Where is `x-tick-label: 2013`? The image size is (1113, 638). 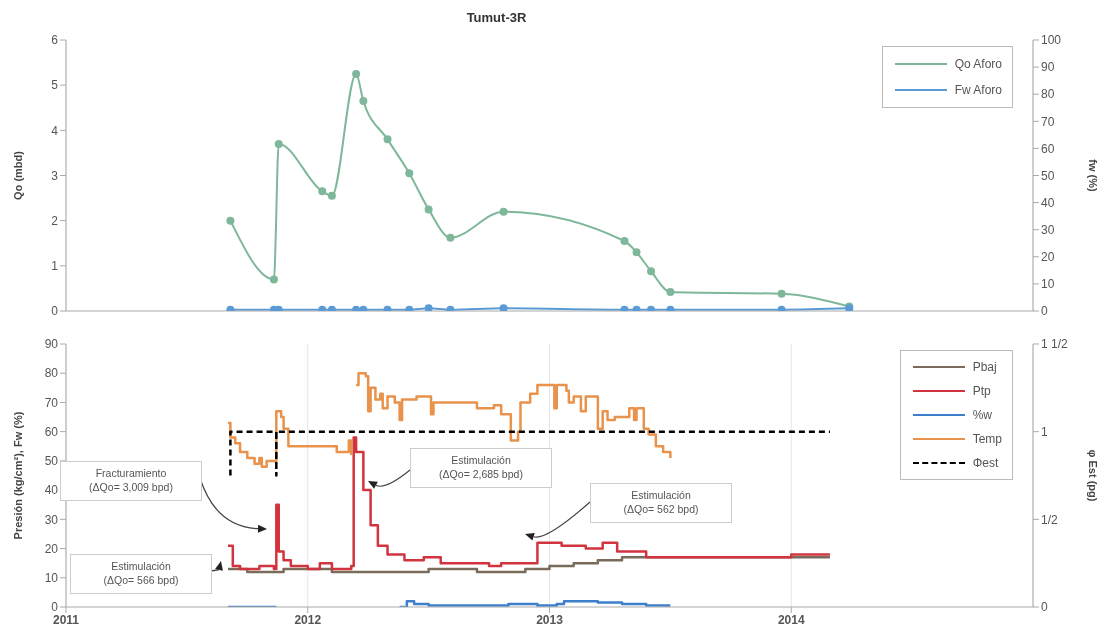
x-tick-label: 2013 is located at coordinates (550, 619).